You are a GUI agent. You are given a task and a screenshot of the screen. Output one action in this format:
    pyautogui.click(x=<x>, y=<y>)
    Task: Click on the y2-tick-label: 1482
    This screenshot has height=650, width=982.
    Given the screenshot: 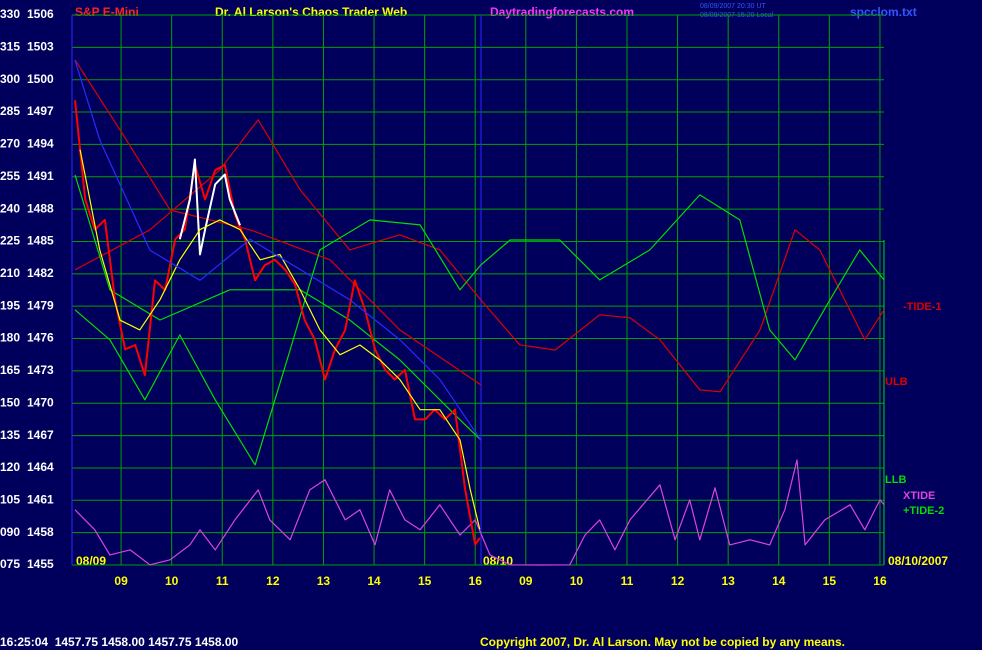 What is the action you would take?
    pyautogui.click(x=40, y=273)
    